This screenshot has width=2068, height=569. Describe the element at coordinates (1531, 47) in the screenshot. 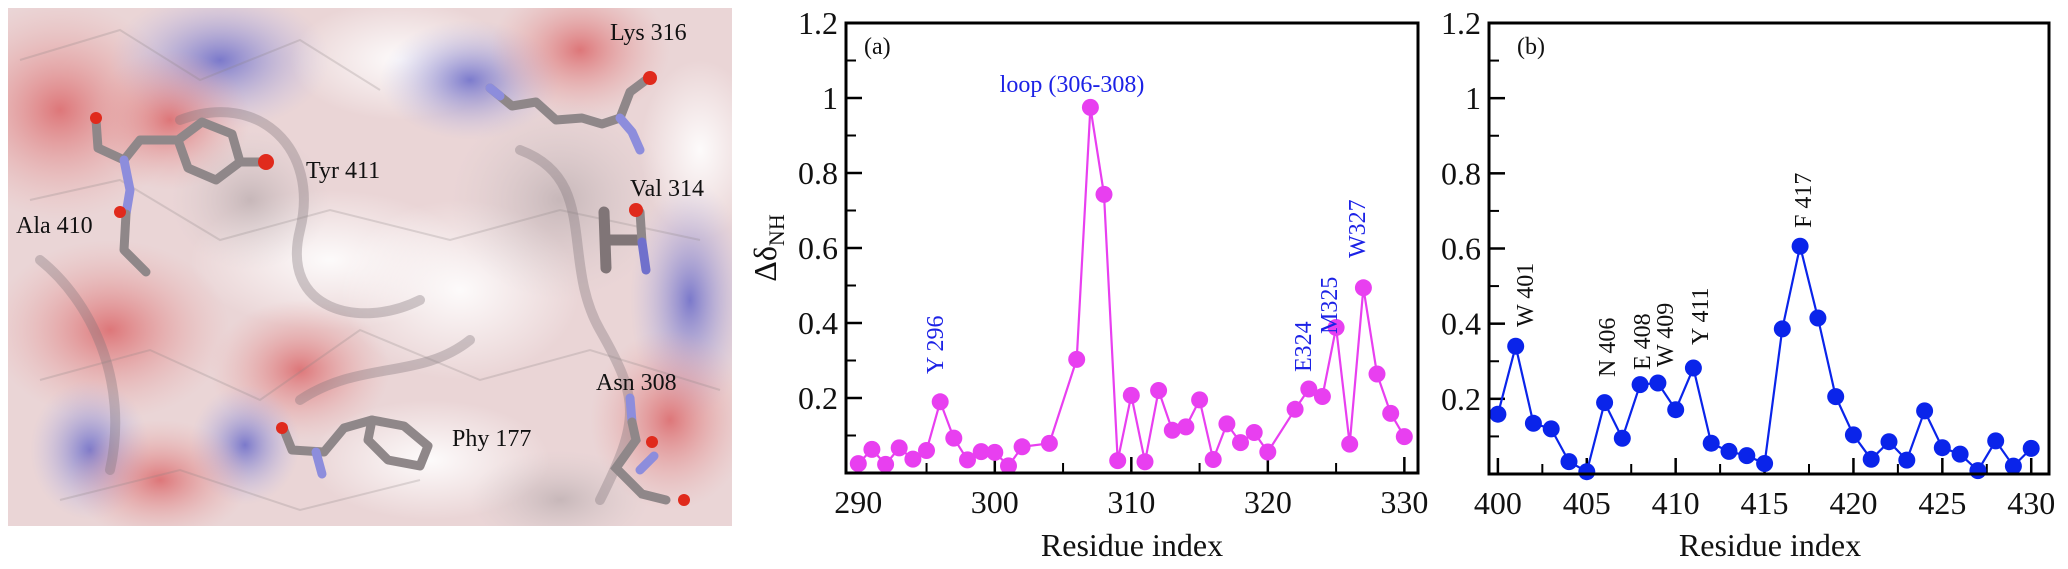

I see `chart-b-panel-label: (b)` at that location.